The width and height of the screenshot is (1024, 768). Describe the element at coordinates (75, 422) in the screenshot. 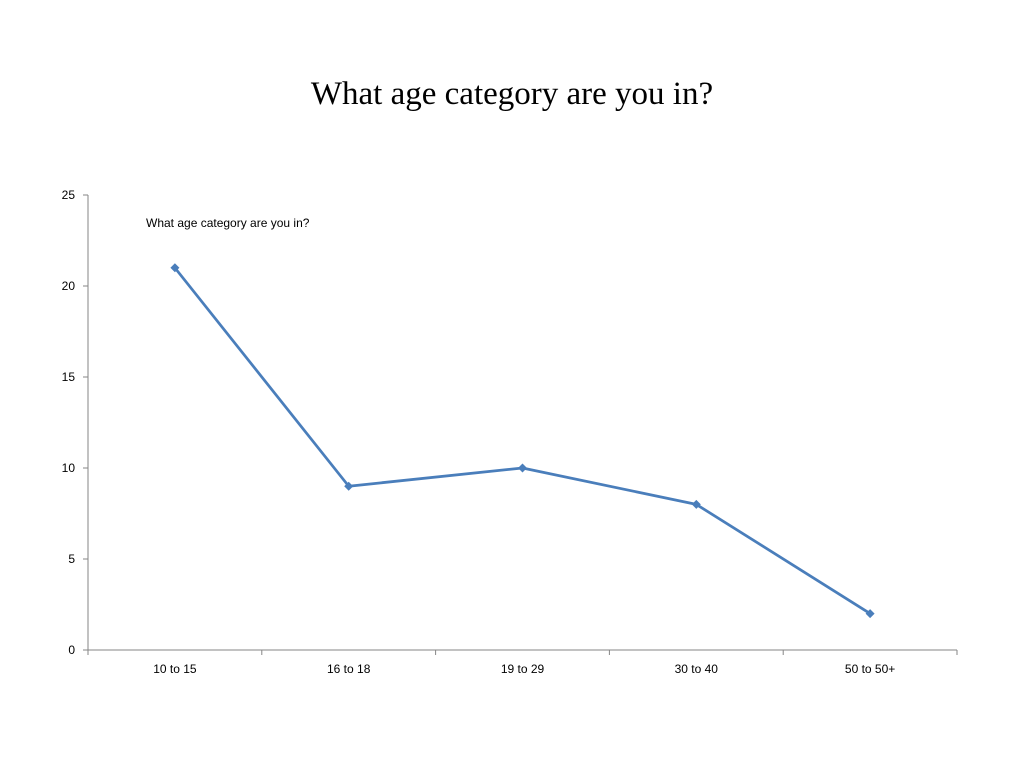

I see `y-axis-ticks: 0 5 10 15 20 25` at that location.